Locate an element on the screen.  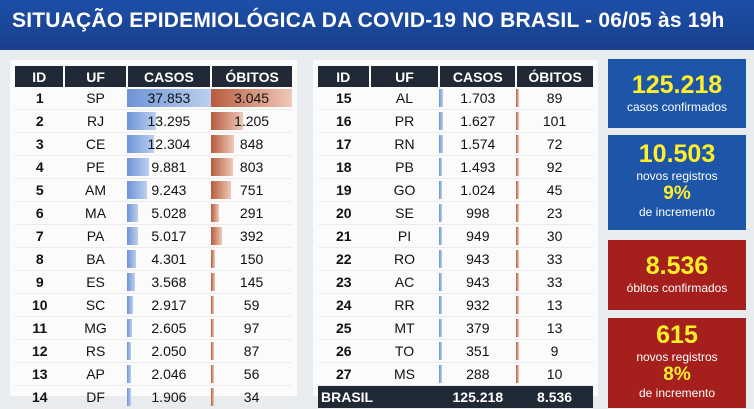
novos-casos-label: novos registros is located at coordinates (677, 176).